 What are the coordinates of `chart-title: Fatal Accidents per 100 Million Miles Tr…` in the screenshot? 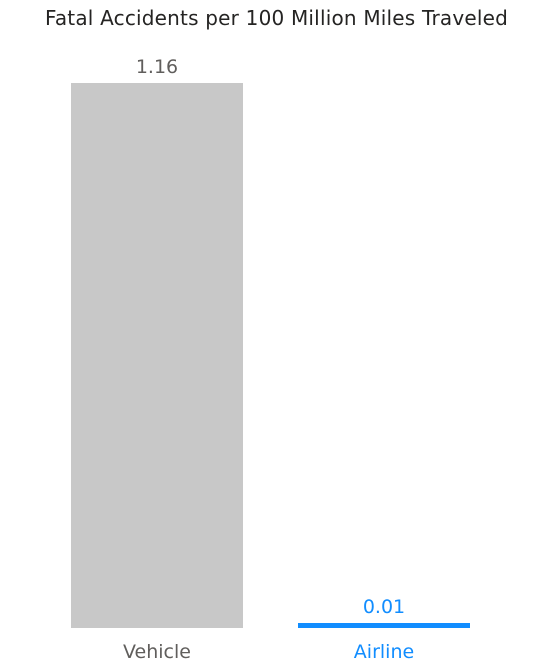 It's located at (276, 18).